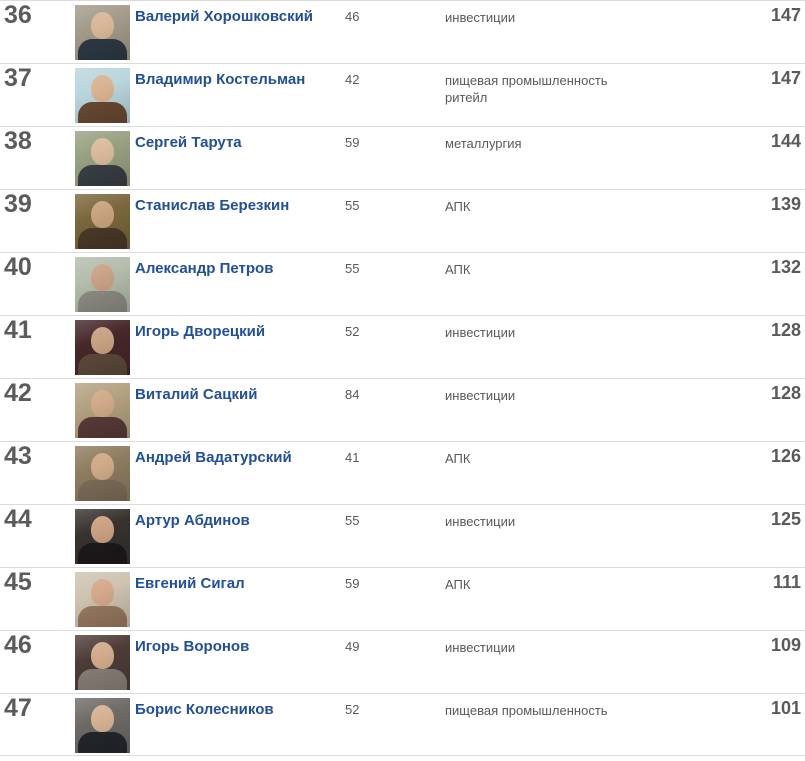 This screenshot has height=761, width=805. What do you see at coordinates (204, 268) in the screenshot?
I see `person-name-link: Александр Петров` at bounding box center [204, 268].